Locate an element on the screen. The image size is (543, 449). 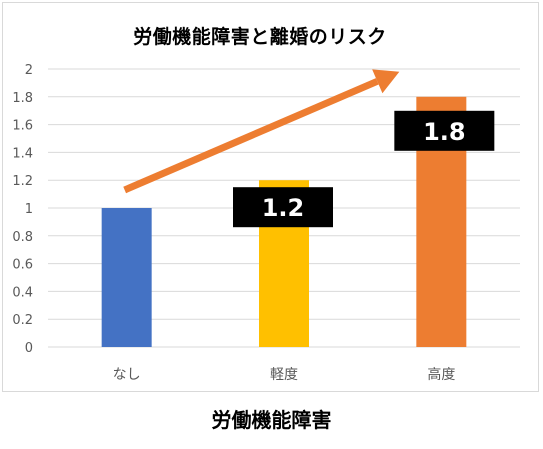
y-tick-label: 2 is located at coordinates (29, 70).